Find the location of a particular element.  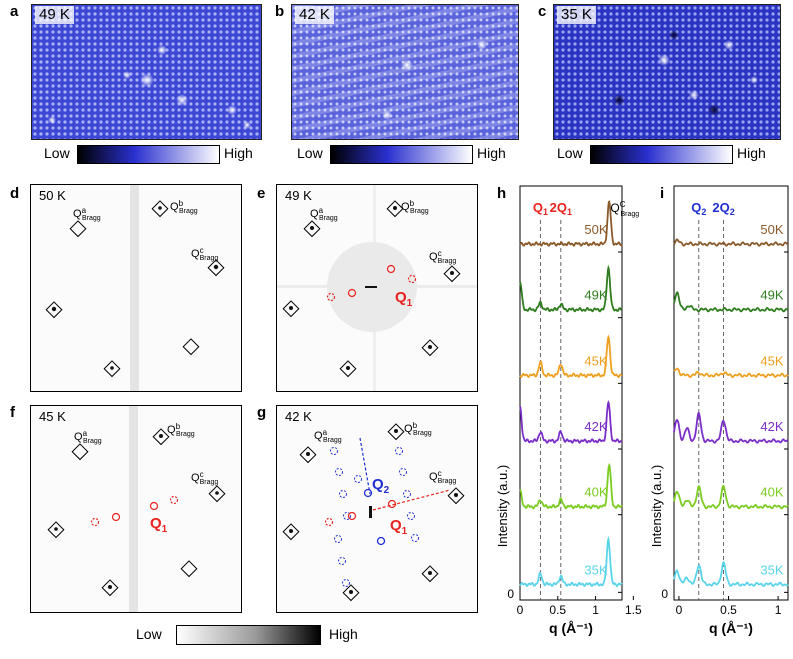

fft-panel-e: Q1 Qa Bragg Qb Bragg Qc Bragg 49 K is located at coordinates (377, 288).